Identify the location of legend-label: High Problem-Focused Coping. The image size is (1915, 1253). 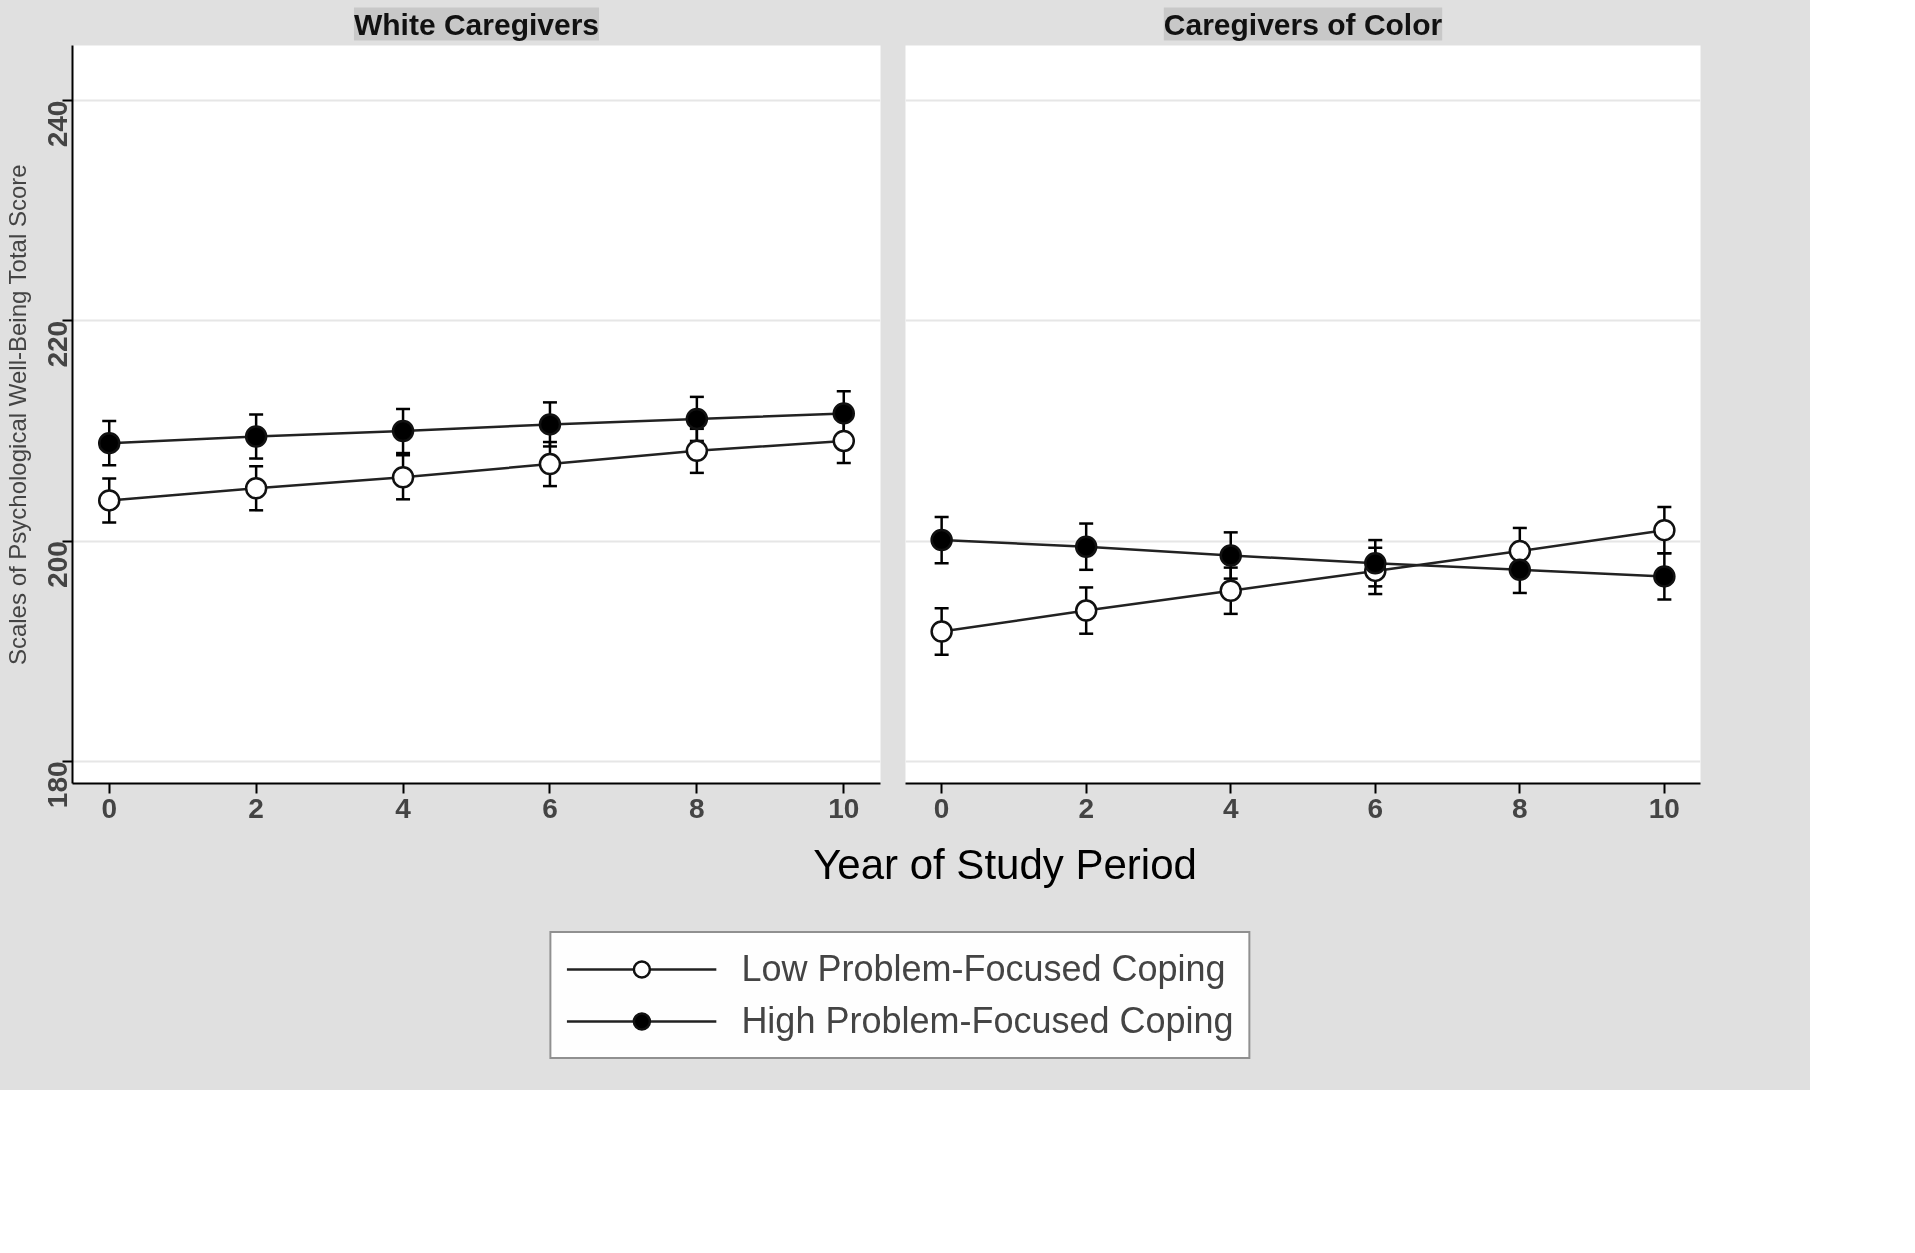
(987, 1021).